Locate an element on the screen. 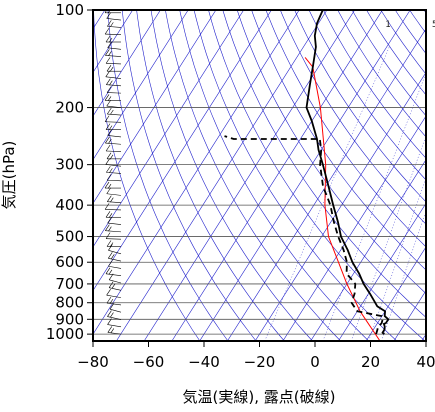  x-axis: −80 −60 −40 −20 0 20 40 is located at coordinates (256, 356).